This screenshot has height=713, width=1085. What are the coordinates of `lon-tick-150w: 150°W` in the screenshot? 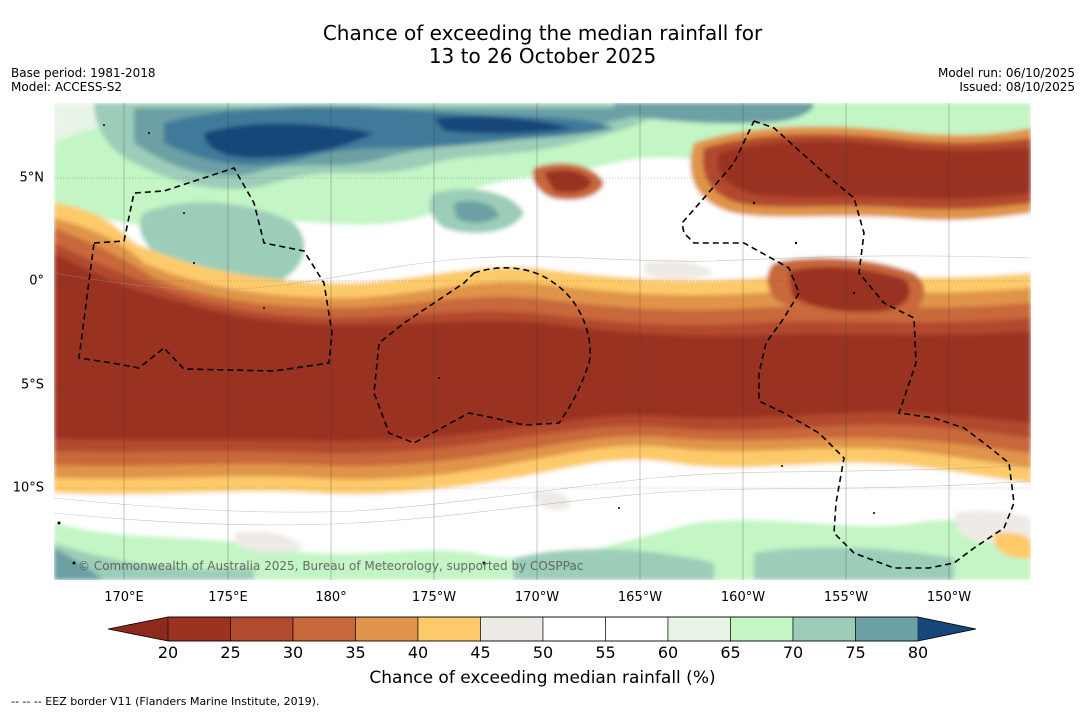 It's located at (949, 597).